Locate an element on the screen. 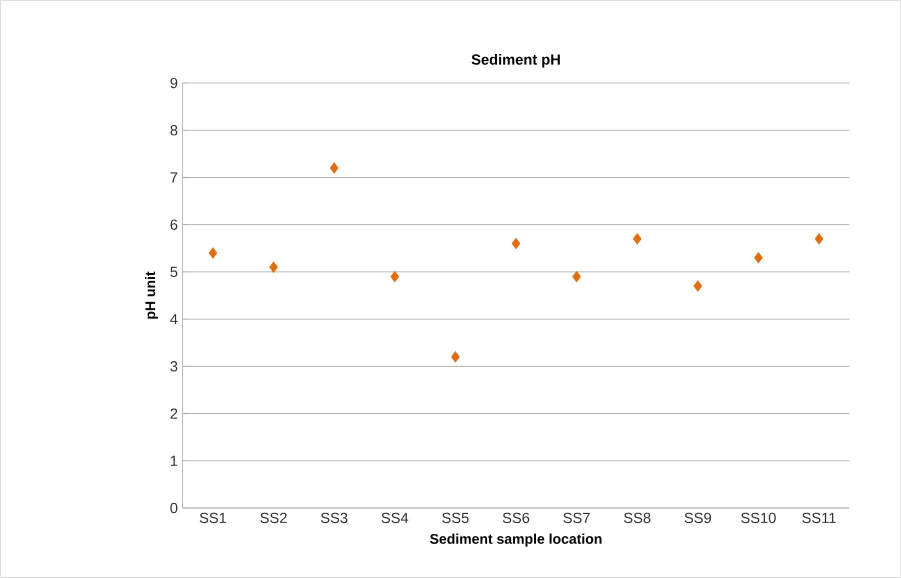  x-tick-label: SS6 is located at coordinates (516, 518).